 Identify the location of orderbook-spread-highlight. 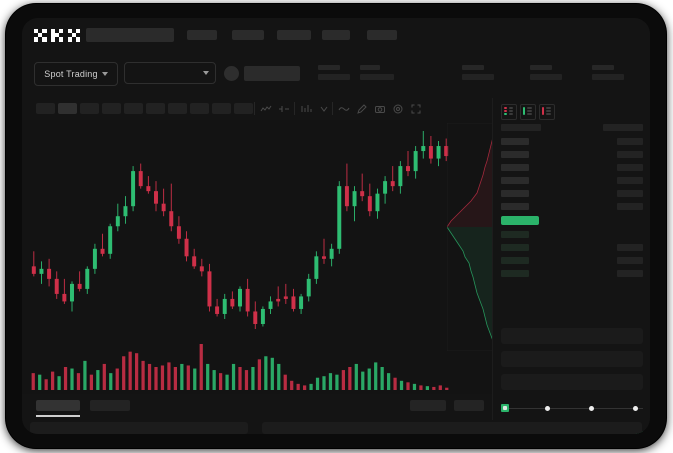
(520, 220).